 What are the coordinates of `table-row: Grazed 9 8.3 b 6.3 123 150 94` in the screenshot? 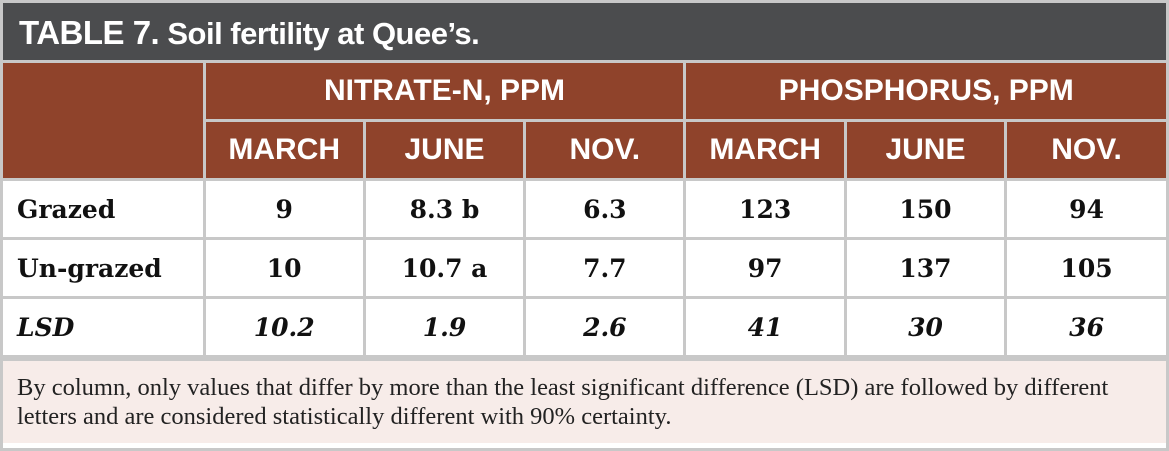 It's located at (584, 209).